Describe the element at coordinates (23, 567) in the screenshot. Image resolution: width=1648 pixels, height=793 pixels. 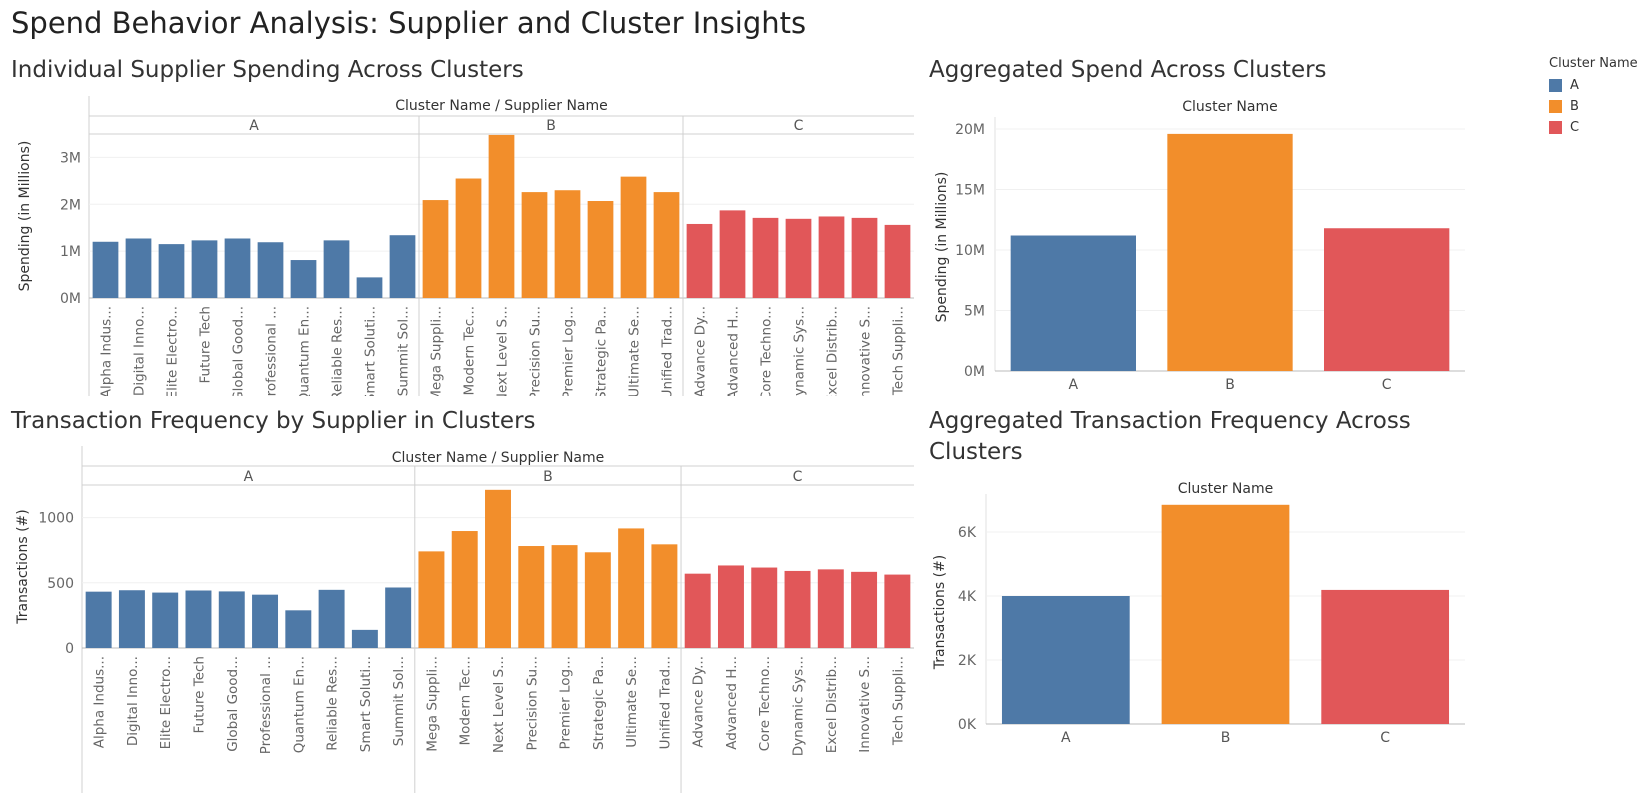
I see `y-axis-label: Transactions (#)` at that location.